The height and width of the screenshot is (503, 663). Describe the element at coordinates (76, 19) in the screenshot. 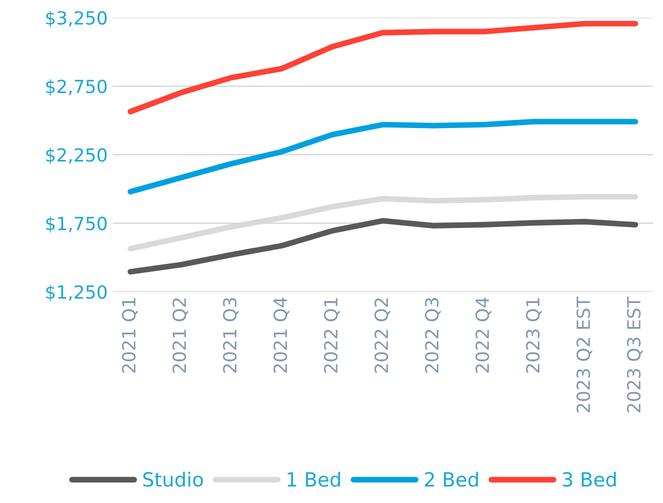

I see `y-tick-label: $3,250` at that location.